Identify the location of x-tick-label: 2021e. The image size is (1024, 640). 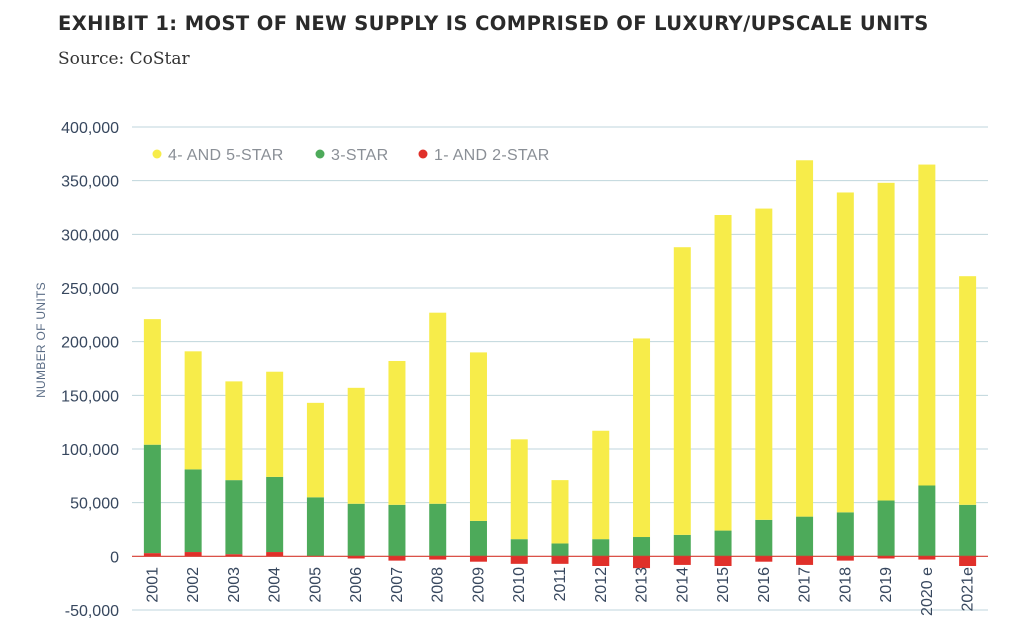
(968, 589).